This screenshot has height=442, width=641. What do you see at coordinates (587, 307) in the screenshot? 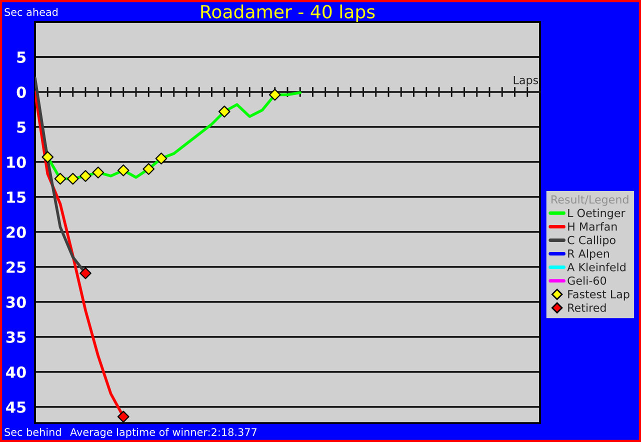
I see `legend-label: Retired` at bounding box center [587, 307].